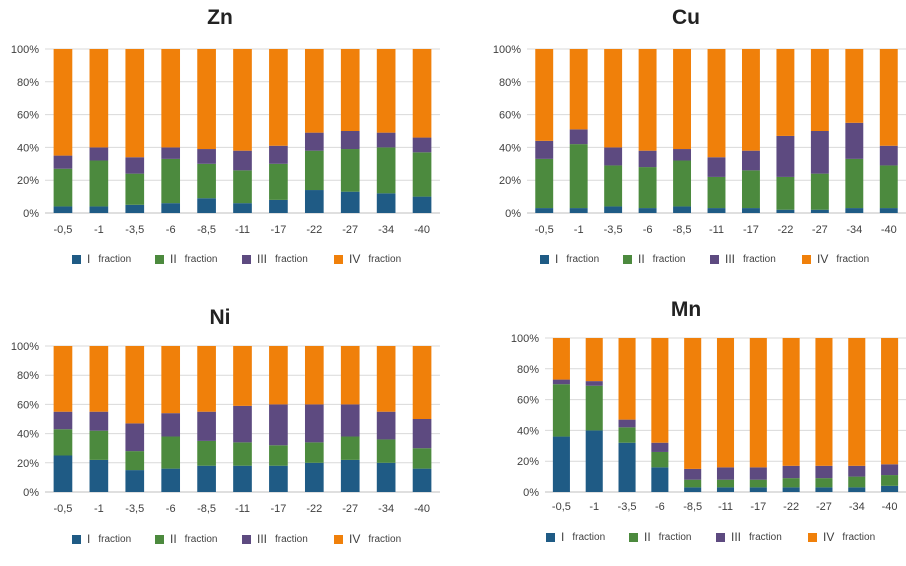 The height and width of the screenshot is (566, 906). I want to click on x-tick-label: -17, so click(278, 509).